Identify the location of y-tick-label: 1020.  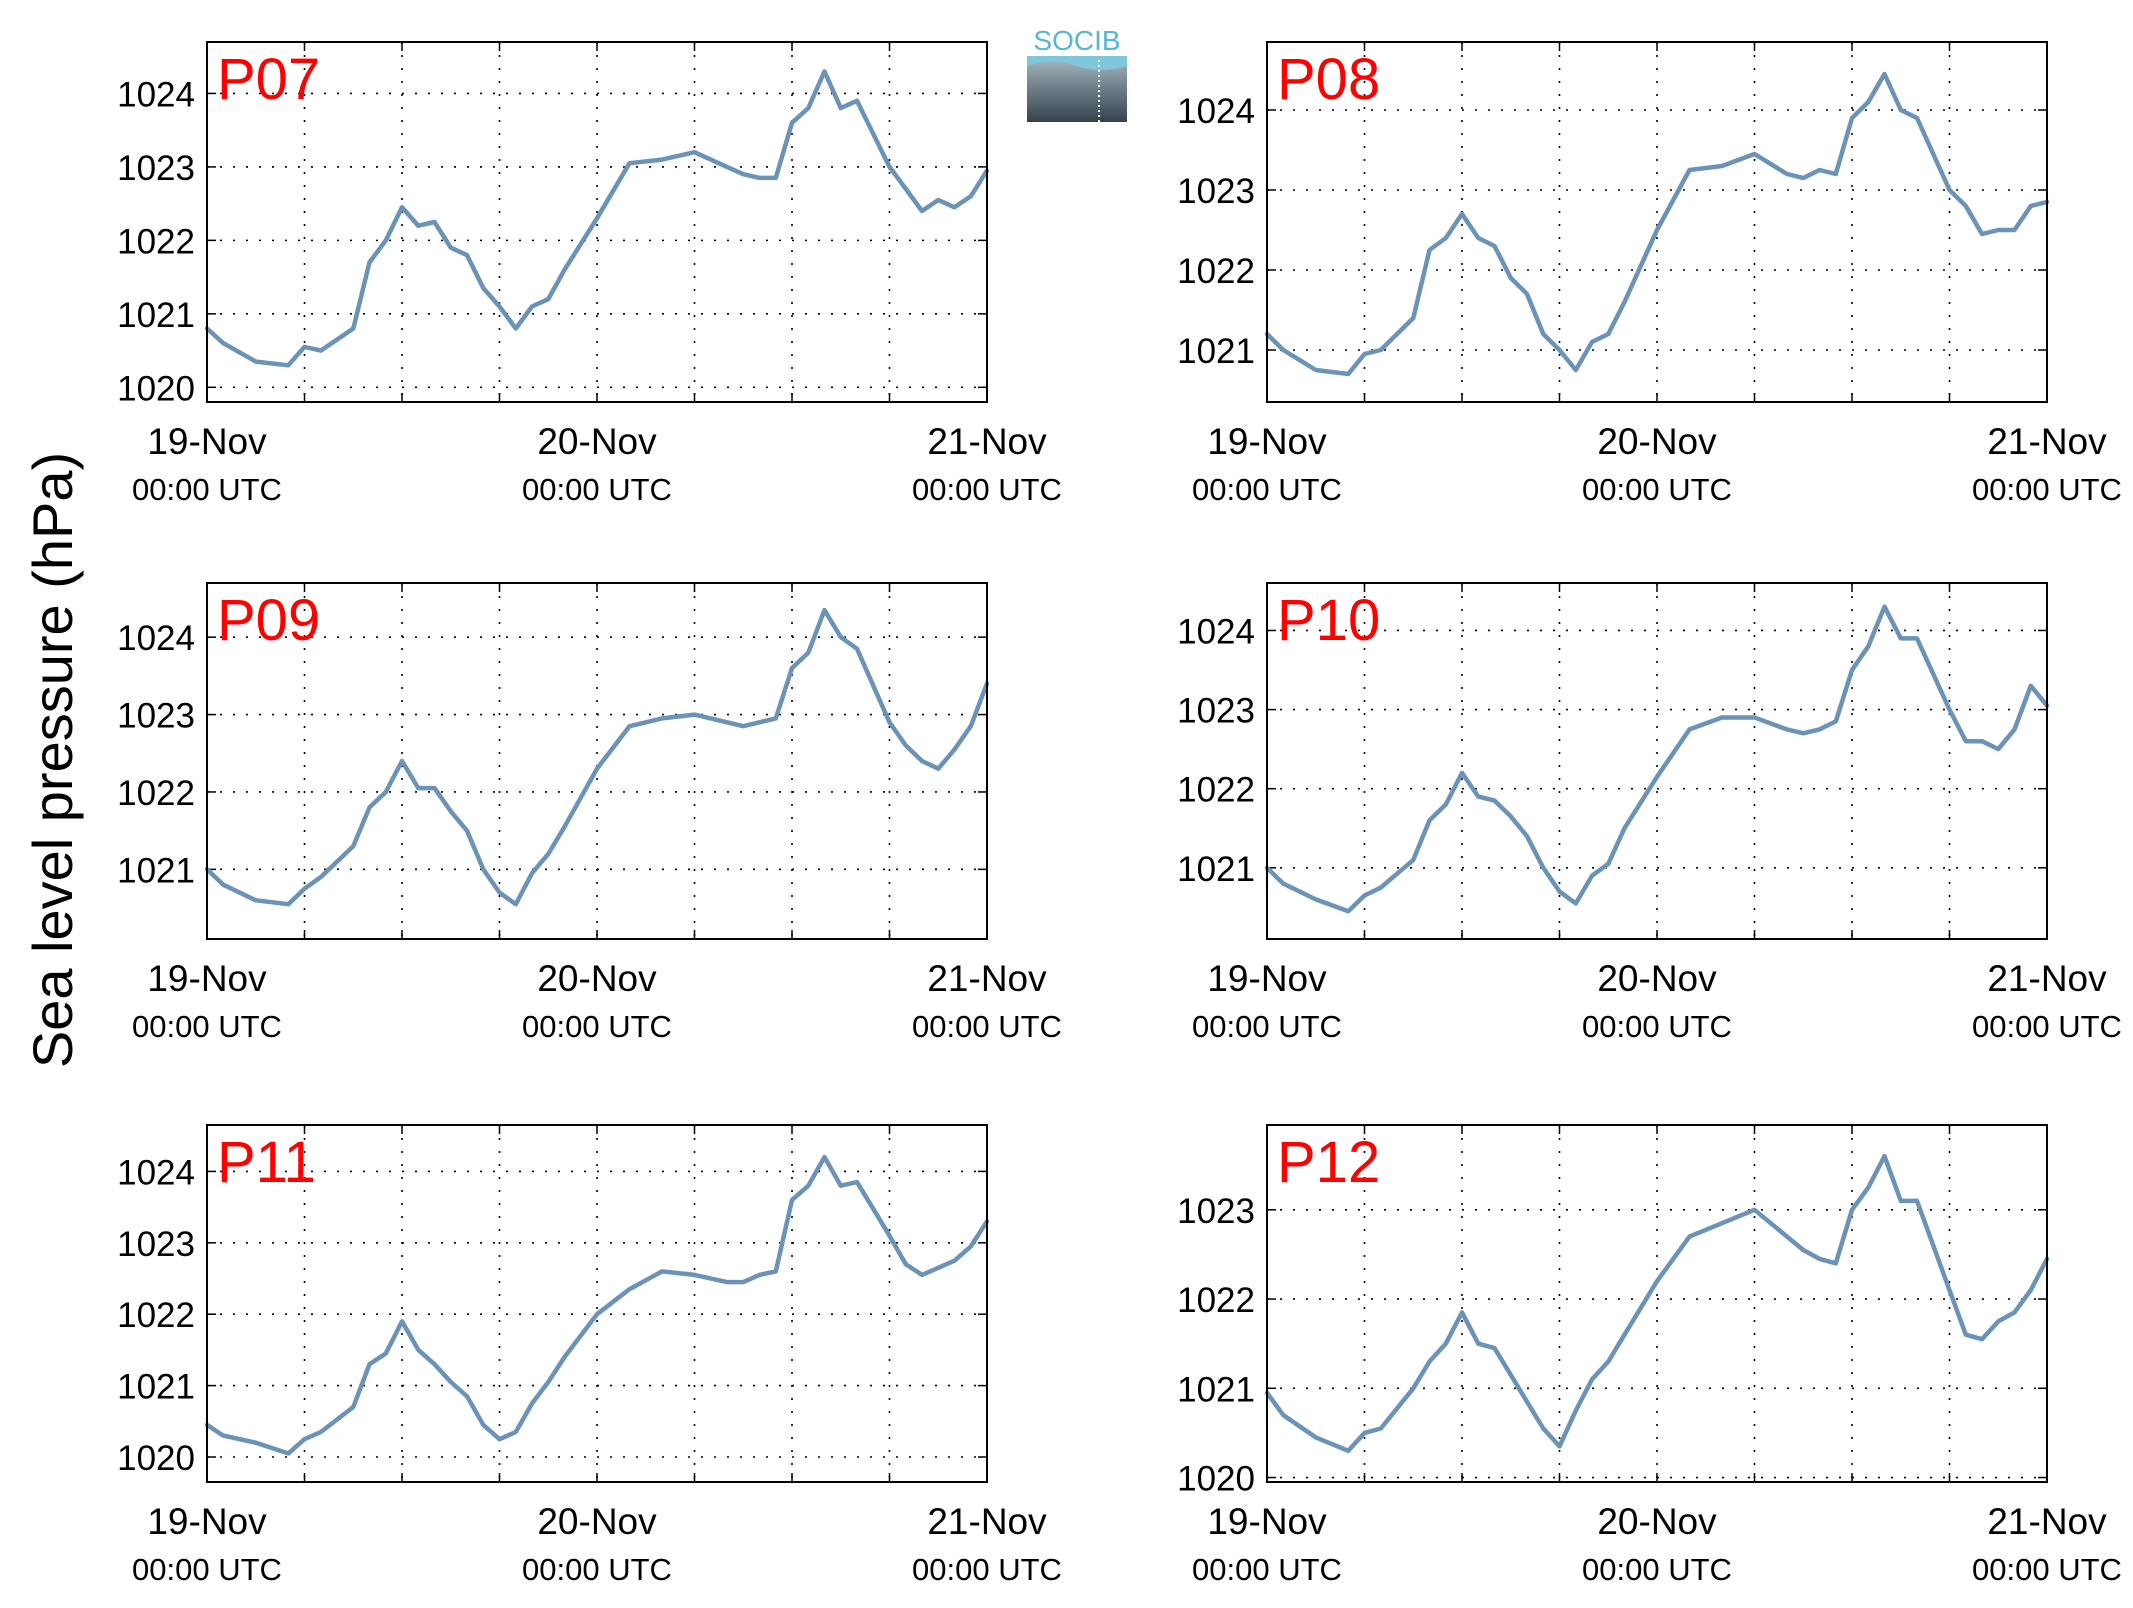
(1216, 1479).